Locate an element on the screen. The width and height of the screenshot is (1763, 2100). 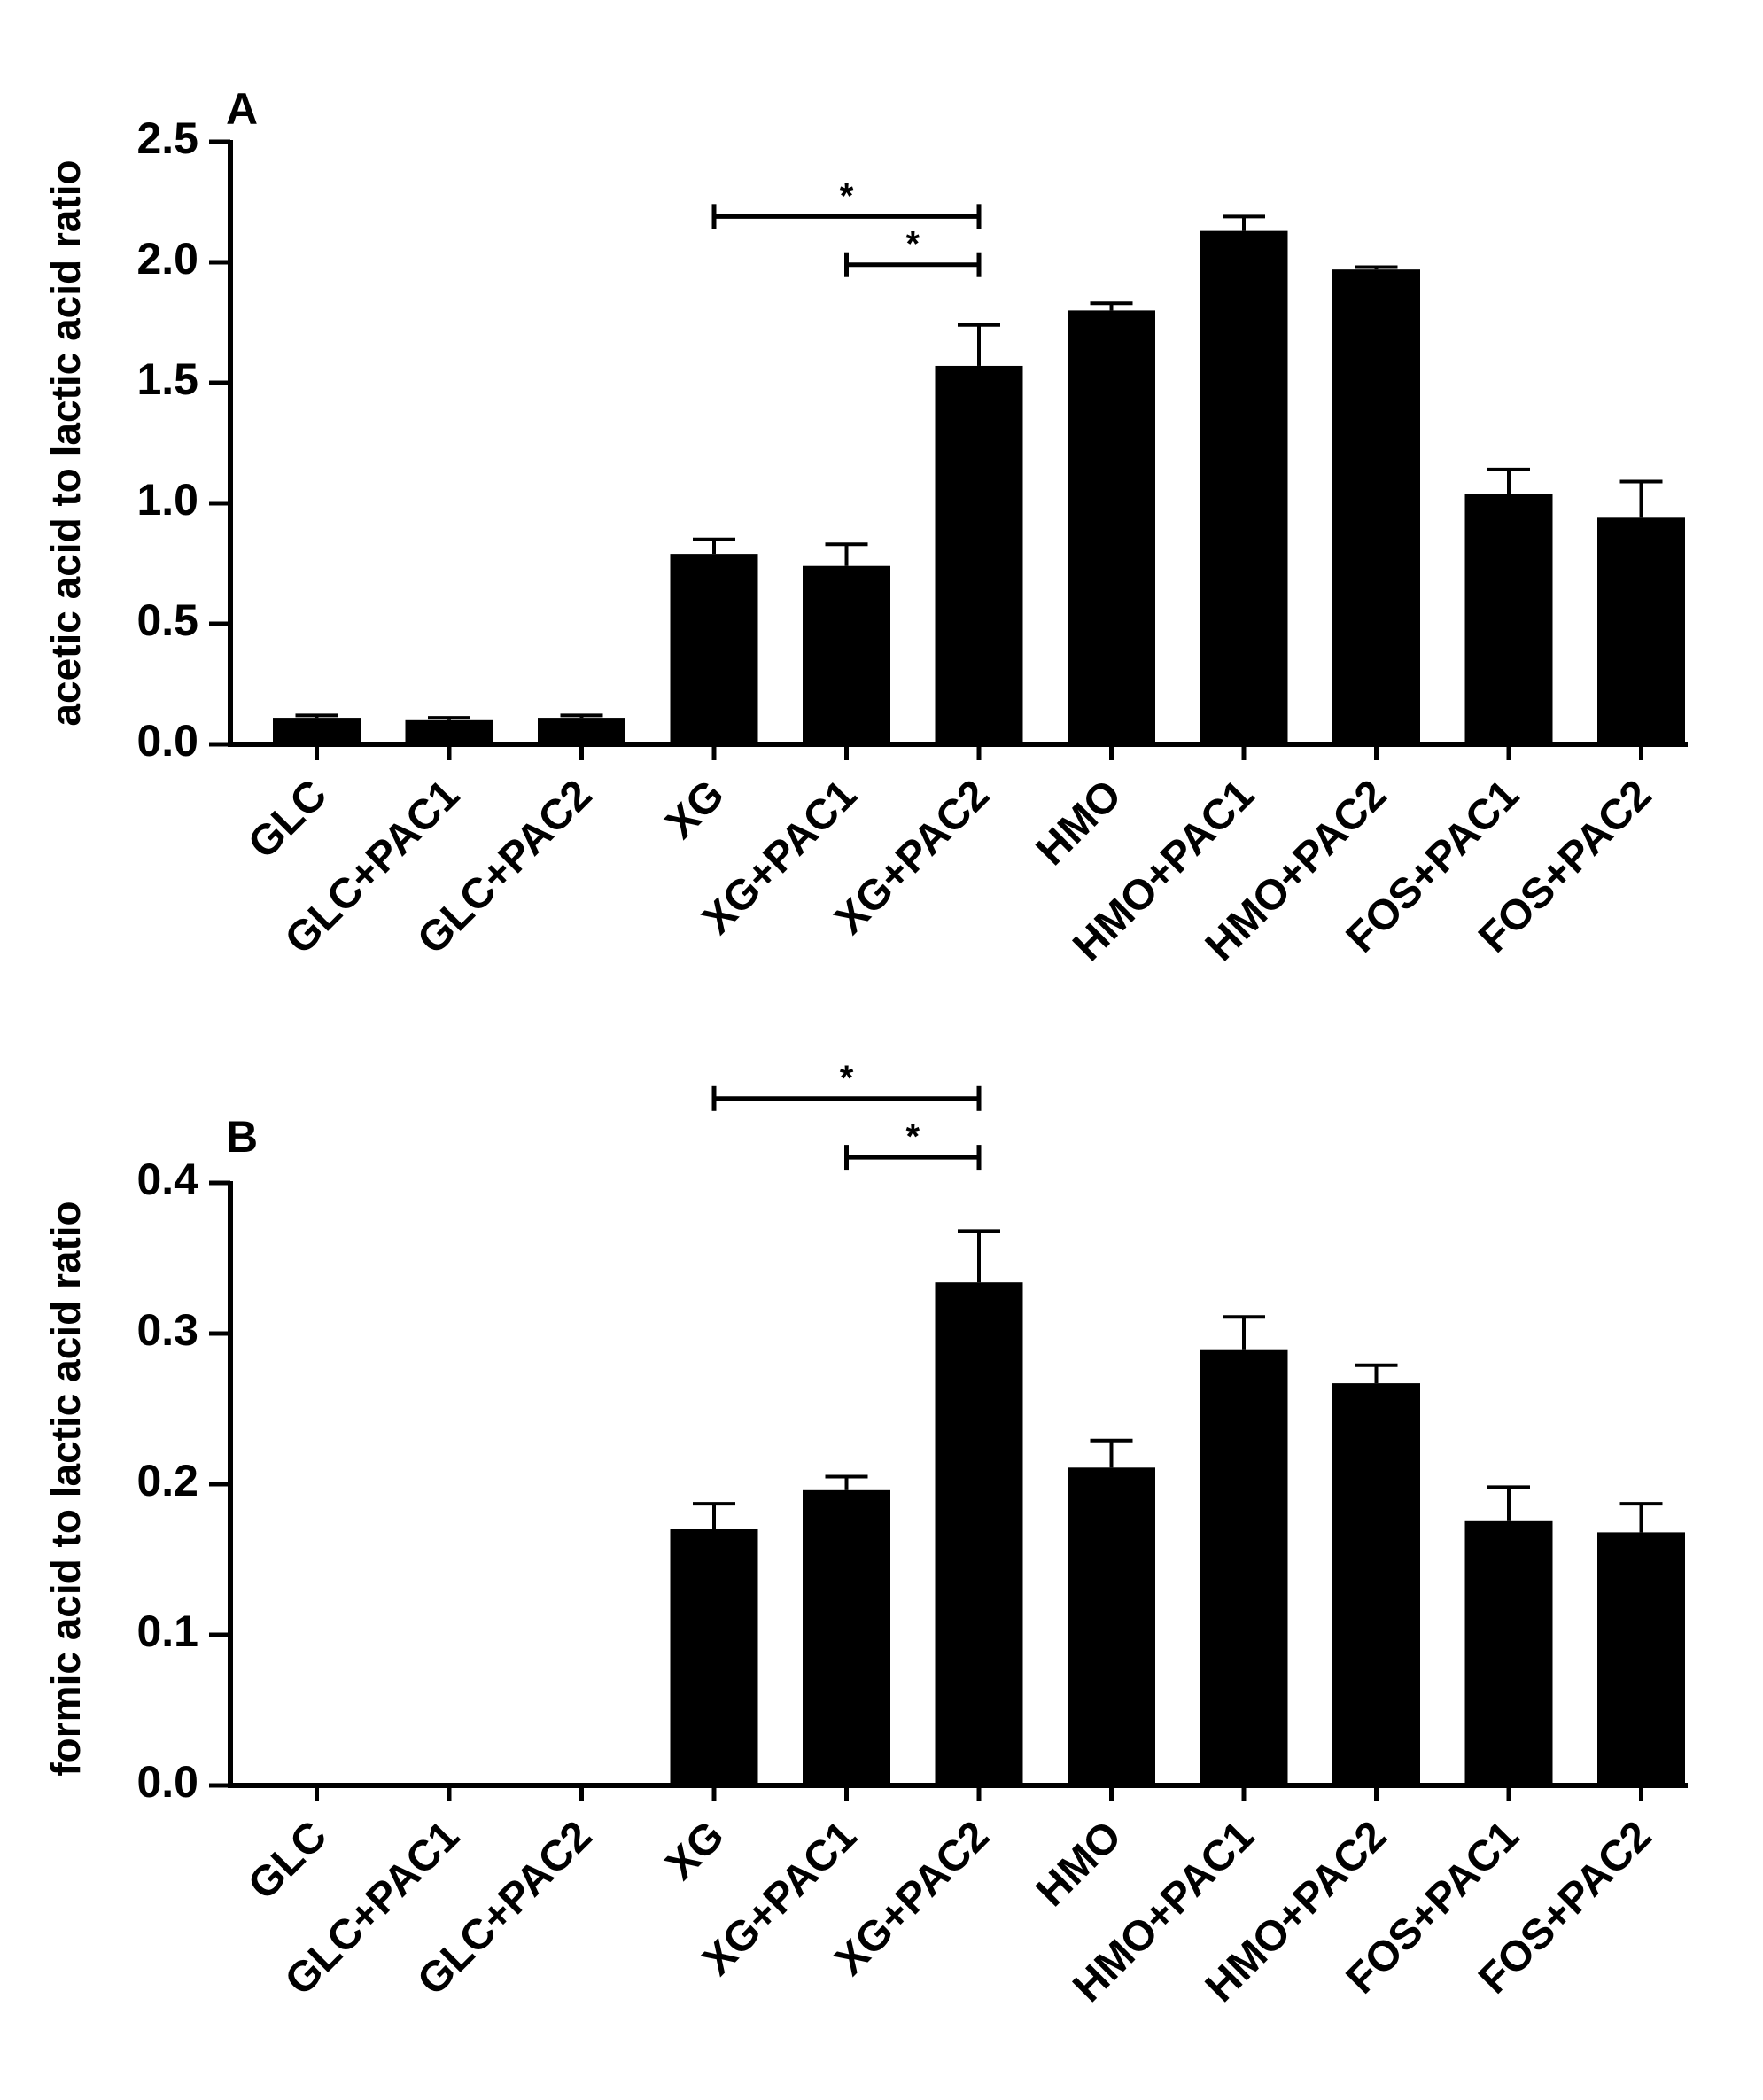
y-tick-label: 0.4 is located at coordinates (167, 1179).